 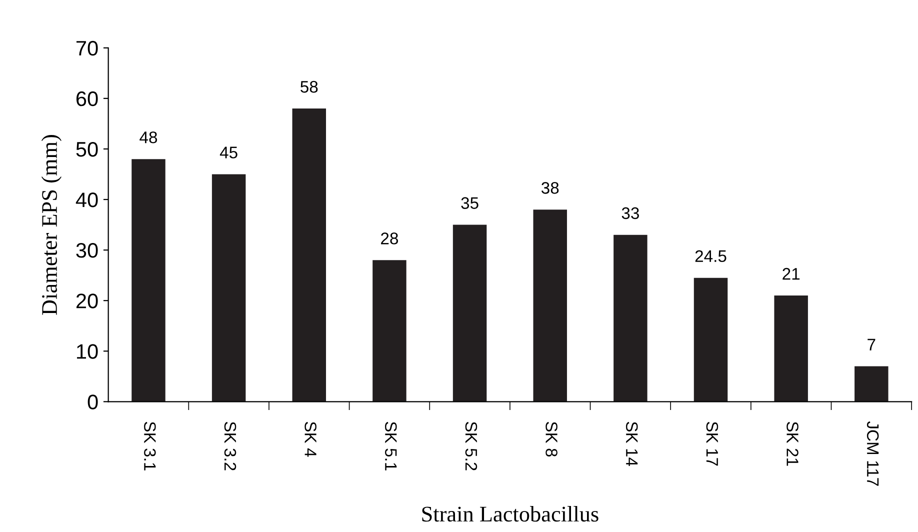 What do you see at coordinates (87, 301) in the screenshot?
I see `y-tick-label: 20` at bounding box center [87, 301].